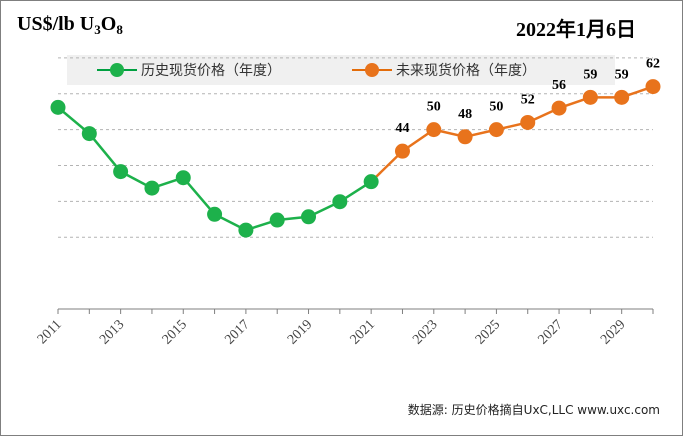  I want to click on unit-label: US$/lb U3O8, so click(70, 25).